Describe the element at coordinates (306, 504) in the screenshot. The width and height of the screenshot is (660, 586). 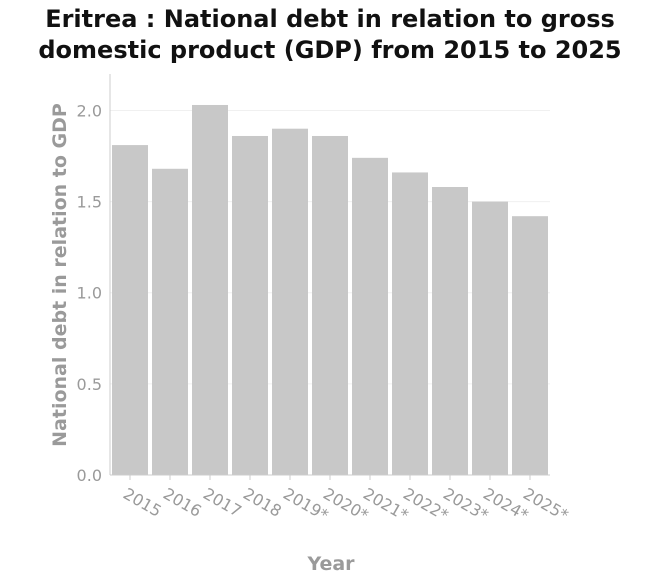
I see `x-tick-label: 2019*` at that location.